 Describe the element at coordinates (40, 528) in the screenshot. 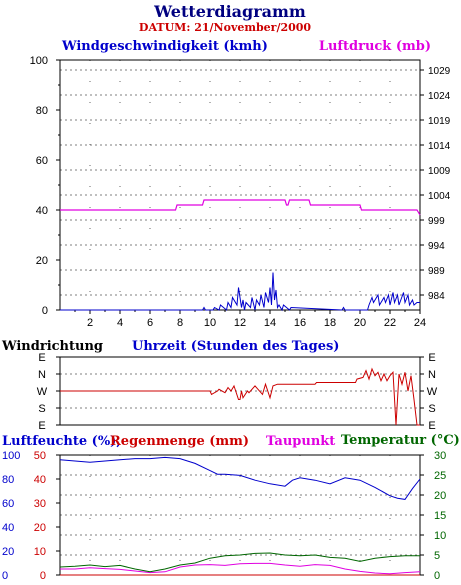

I see `rain-tick-label: 20` at that location.